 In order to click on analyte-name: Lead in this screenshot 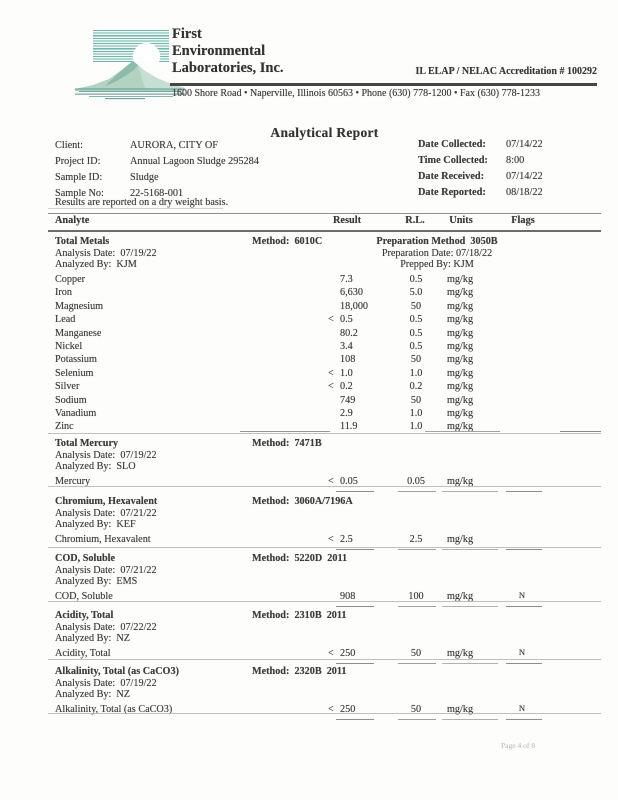, I will do `click(65, 320)`.